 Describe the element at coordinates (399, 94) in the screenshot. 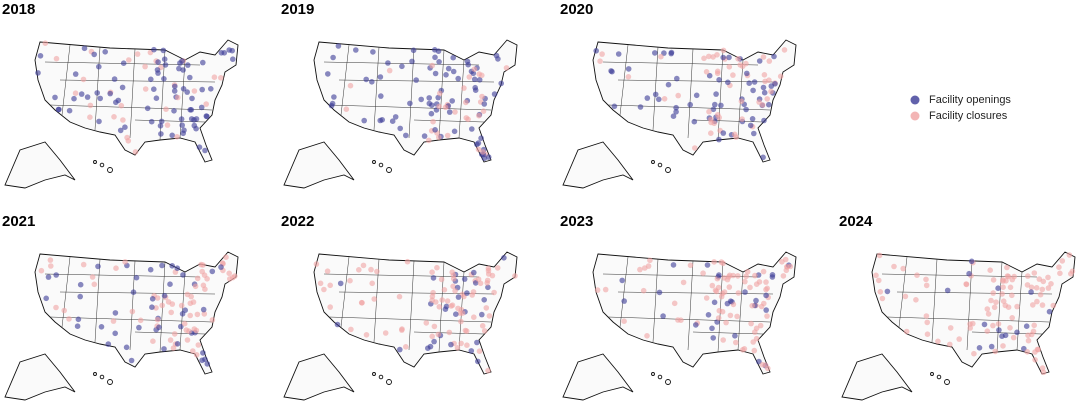

I see `map-panel: 2019` at that location.